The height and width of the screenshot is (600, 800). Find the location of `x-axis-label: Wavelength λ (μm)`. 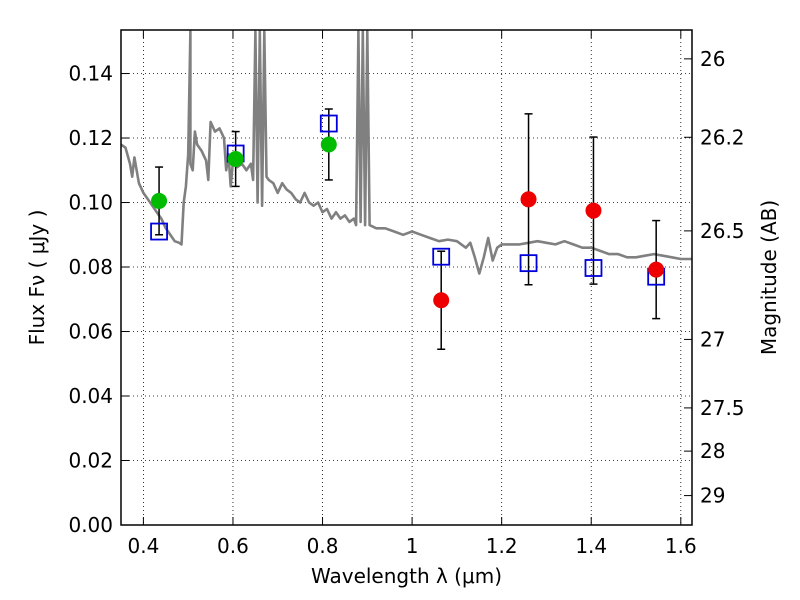

x-axis-label: Wavelength λ (μm) is located at coordinates (406, 576).